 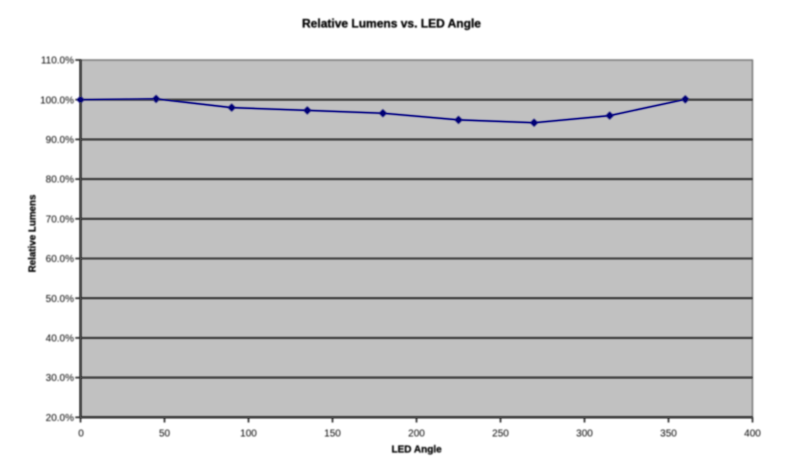 What do you see at coordinates (165, 433) in the screenshot?
I see `svg-text: 50` at bounding box center [165, 433].